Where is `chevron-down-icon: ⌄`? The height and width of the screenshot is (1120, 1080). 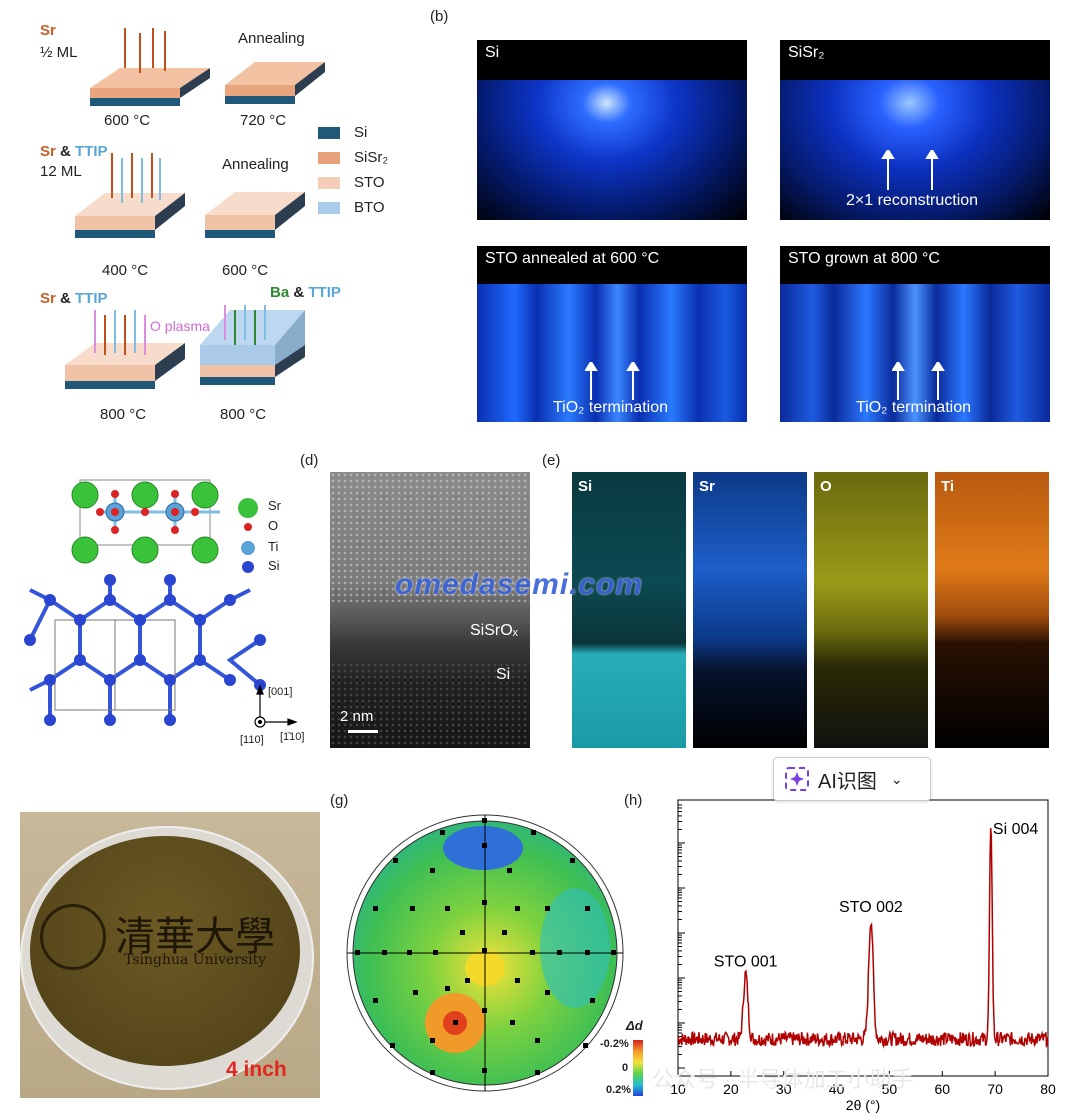
chevron-down-icon: ⌄ is located at coordinates (896, 778).